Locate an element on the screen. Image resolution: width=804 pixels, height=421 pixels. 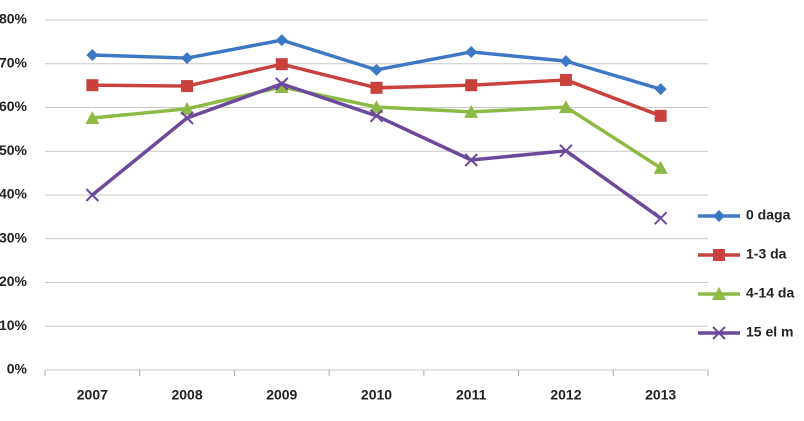
x-tick-label: 2007 is located at coordinates (92, 395).